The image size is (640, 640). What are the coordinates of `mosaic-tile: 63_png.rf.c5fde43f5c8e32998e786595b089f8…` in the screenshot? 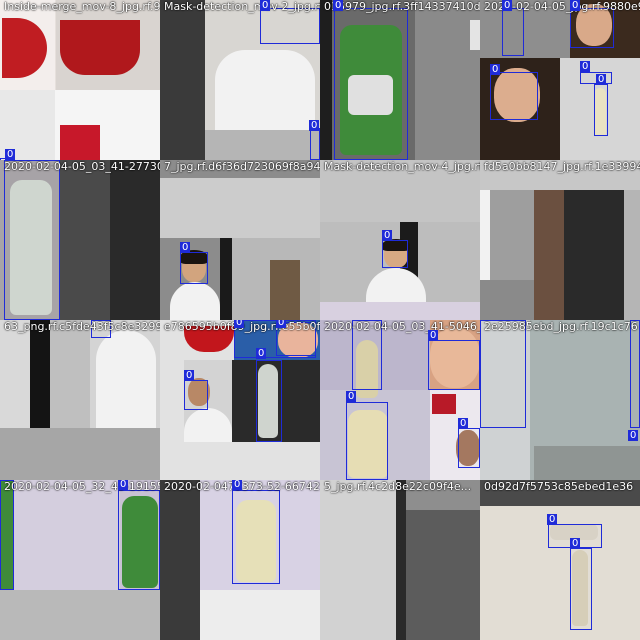 It's located at (80, 400).